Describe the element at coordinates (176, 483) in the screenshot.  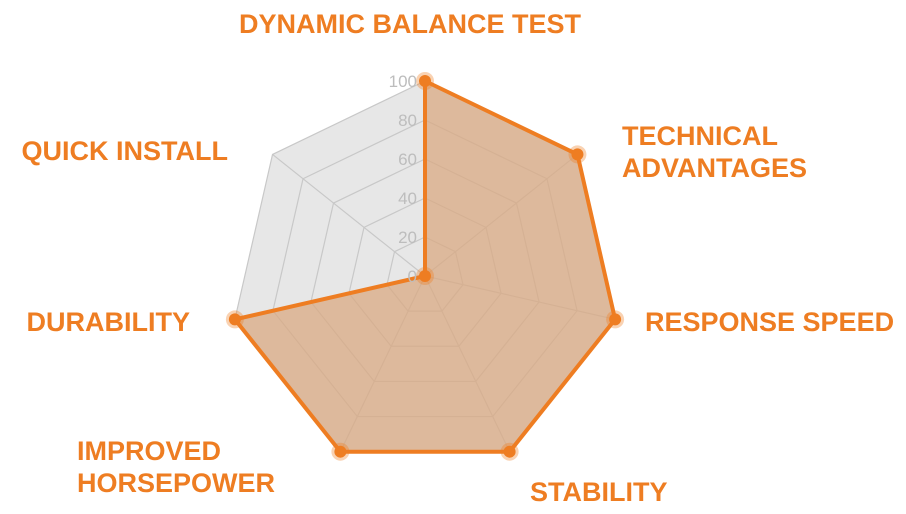
I see `axis-label-line: HORSEPOWER` at that location.